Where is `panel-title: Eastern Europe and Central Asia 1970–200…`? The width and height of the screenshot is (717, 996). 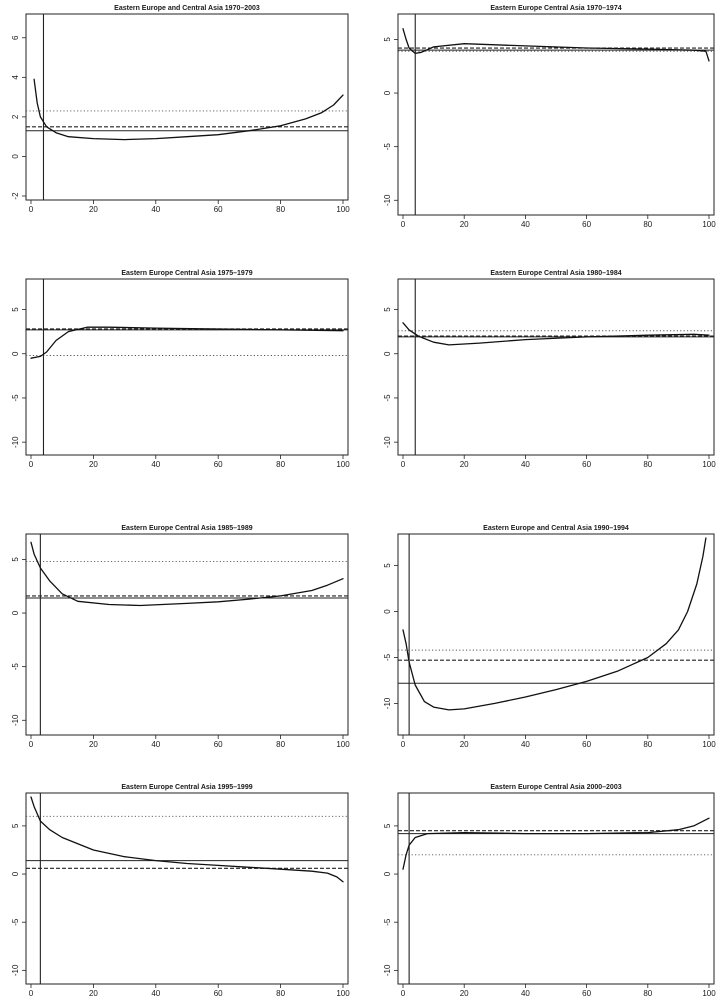 panel-title: Eastern Europe and Central Asia 1970–200… is located at coordinates (187, 8).